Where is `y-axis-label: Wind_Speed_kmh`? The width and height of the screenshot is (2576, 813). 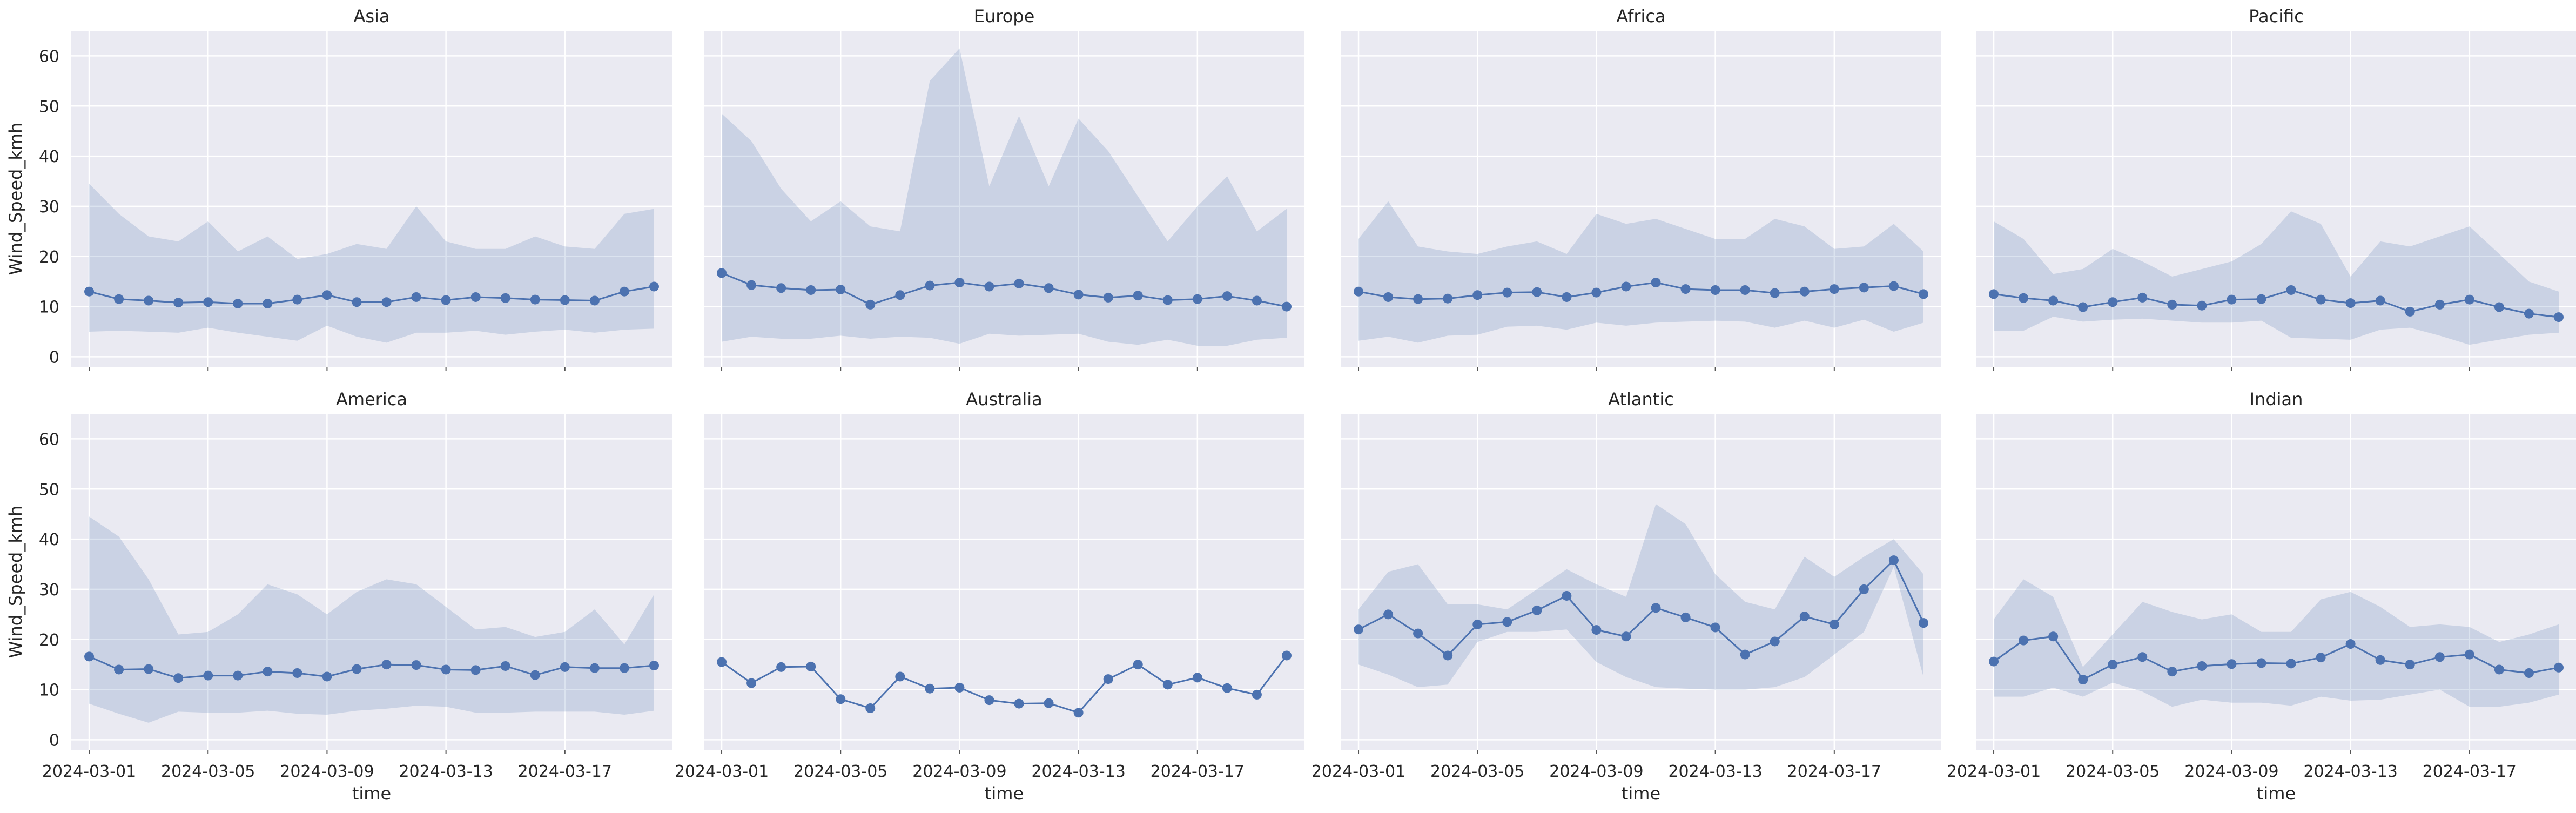 y-axis-label: Wind_Speed_kmh is located at coordinates (15, 582).